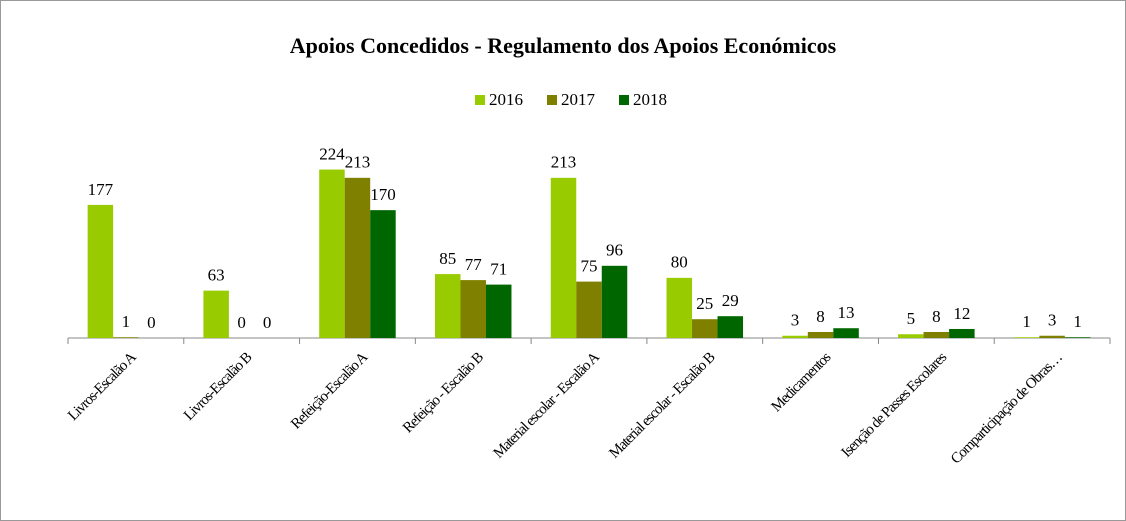 The image size is (1126, 521). Describe the element at coordinates (650, 99) in the screenshot. I see `legend-label: 2018` at that location.